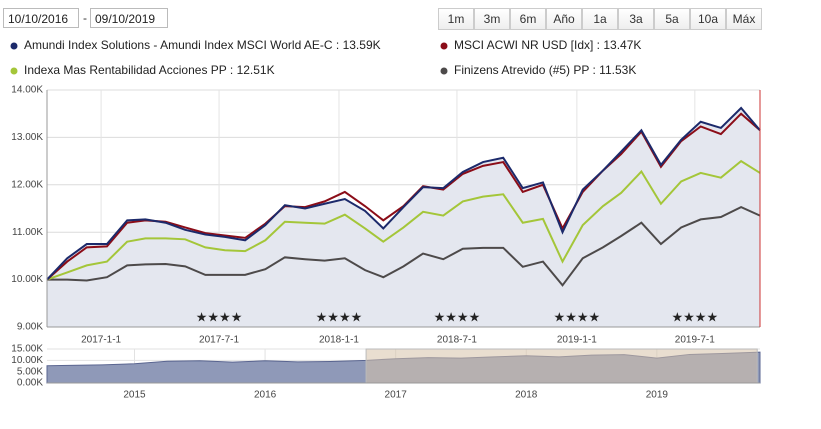 The width and height of the screenshot is (821, 429). What do you see at coordinates (657, 395) in the screenshot?
I see `x-tick-label: 2019` at bounding box center [657, 395].